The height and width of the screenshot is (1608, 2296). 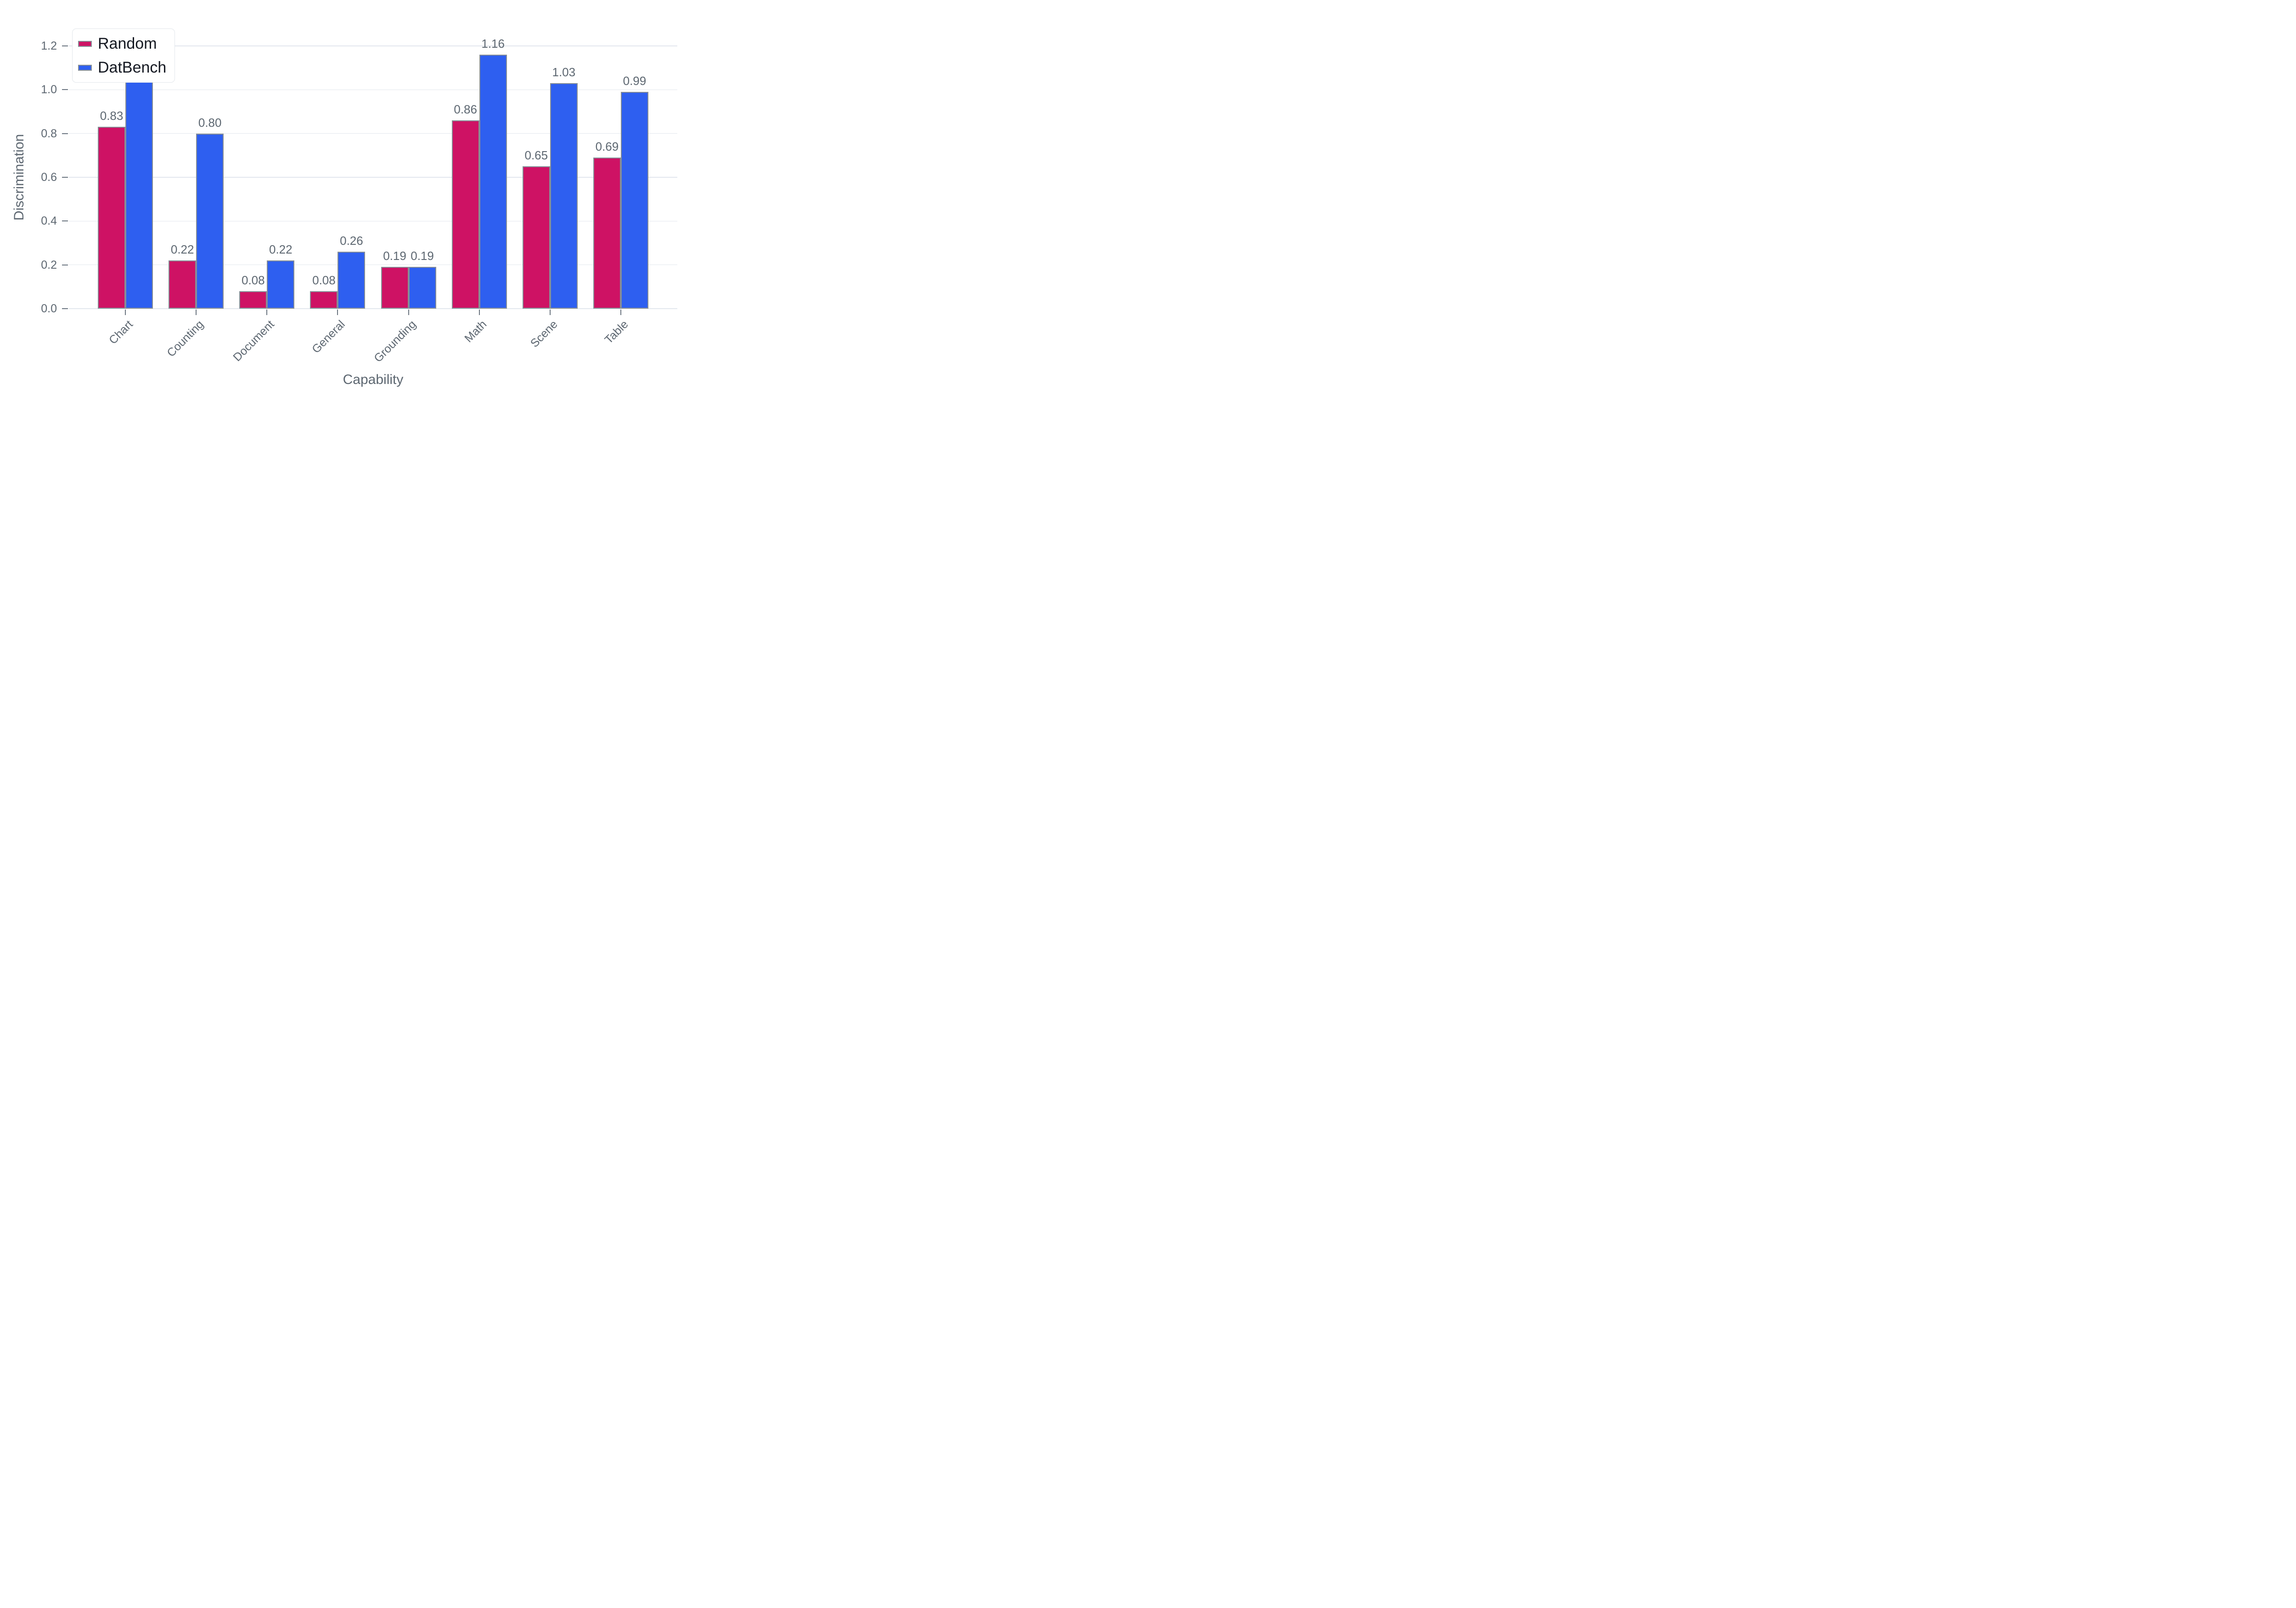 I want to click on bar-value-label: 0.83, so click(x=112, y=116).